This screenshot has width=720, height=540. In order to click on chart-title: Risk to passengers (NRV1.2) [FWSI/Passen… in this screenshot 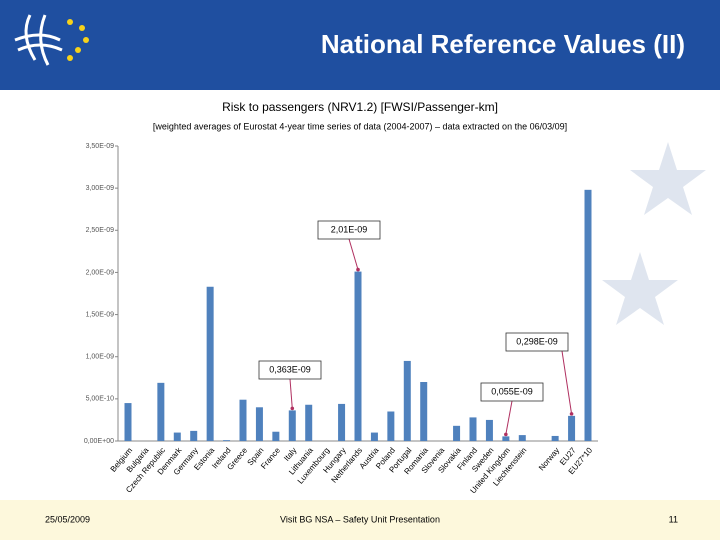, I will do `click(360, 107)`.